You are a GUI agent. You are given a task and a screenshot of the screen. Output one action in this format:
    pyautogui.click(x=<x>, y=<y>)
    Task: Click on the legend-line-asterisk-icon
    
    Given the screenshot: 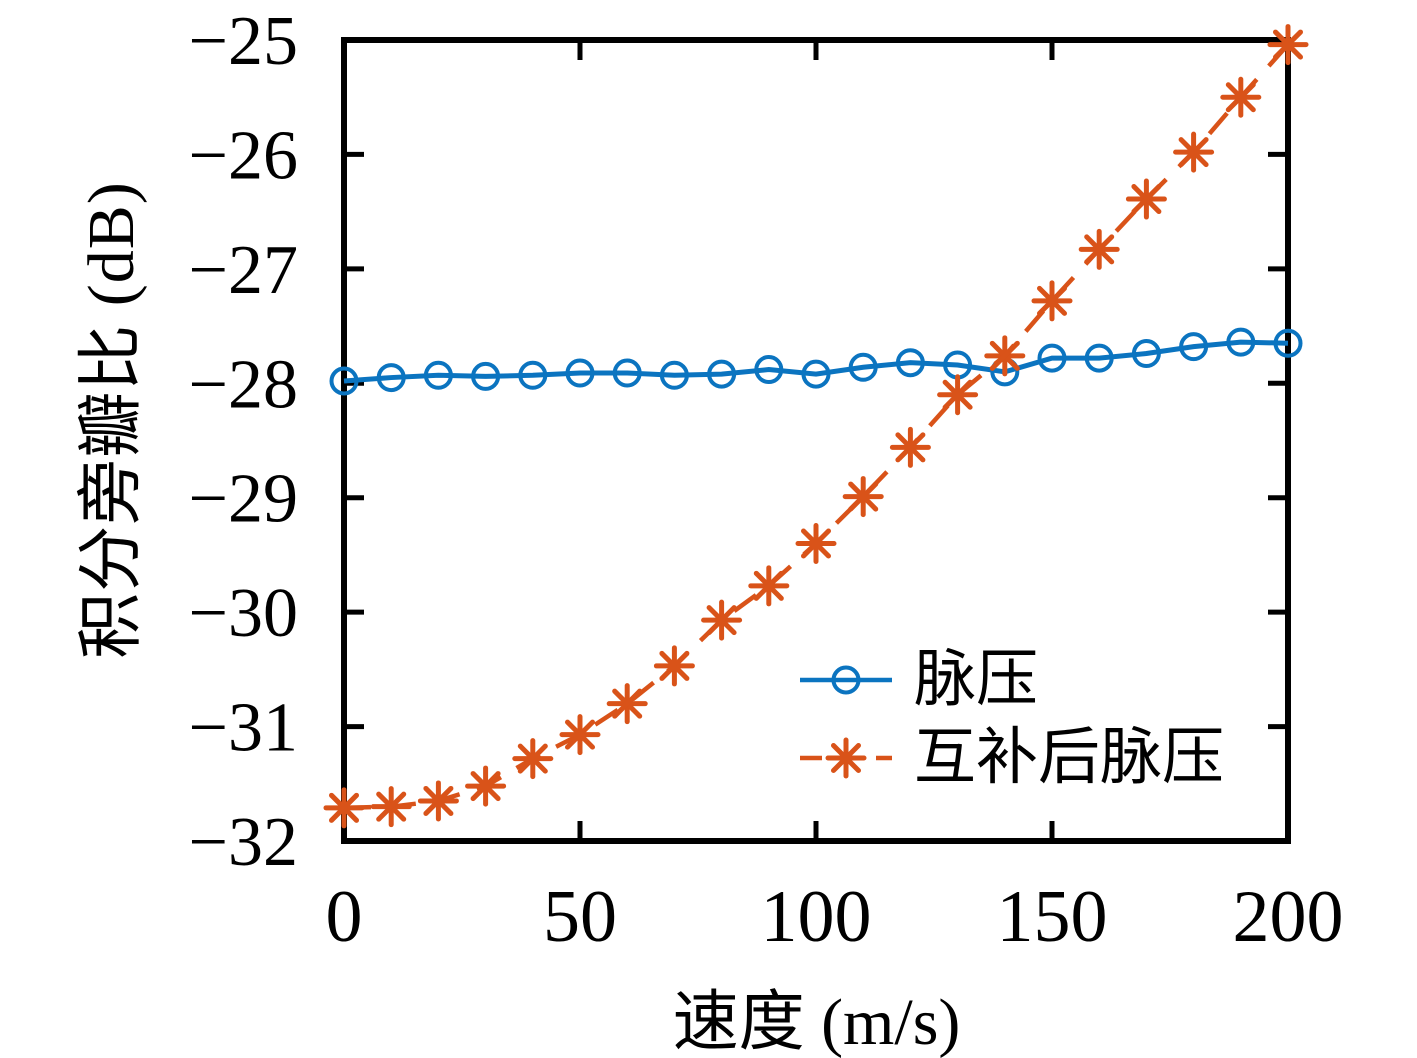 What is the action you would take?
    pyautogui.click(x=846, y=758)
    